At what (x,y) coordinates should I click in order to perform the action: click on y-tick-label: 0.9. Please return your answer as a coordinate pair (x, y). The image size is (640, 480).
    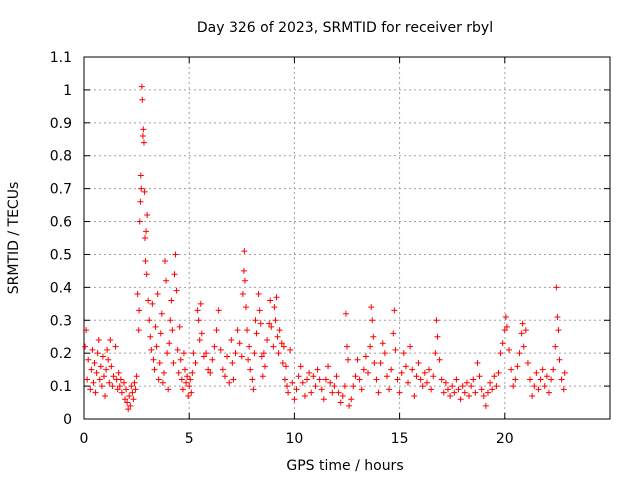
    Looking at the image, I should click on (61, 124).